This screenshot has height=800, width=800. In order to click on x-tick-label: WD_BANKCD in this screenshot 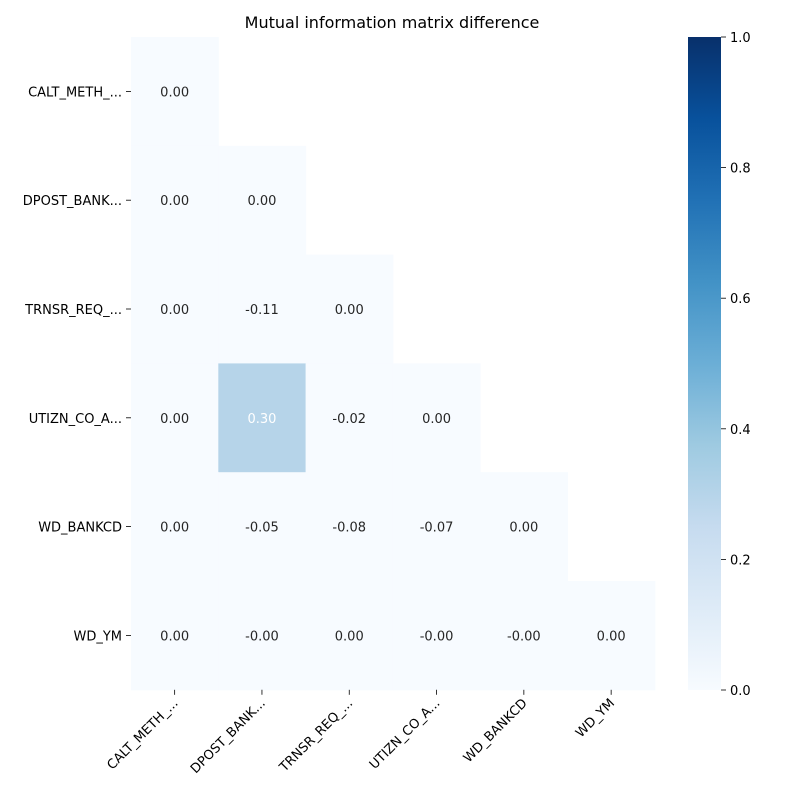, I will do `click(496, 731)`.